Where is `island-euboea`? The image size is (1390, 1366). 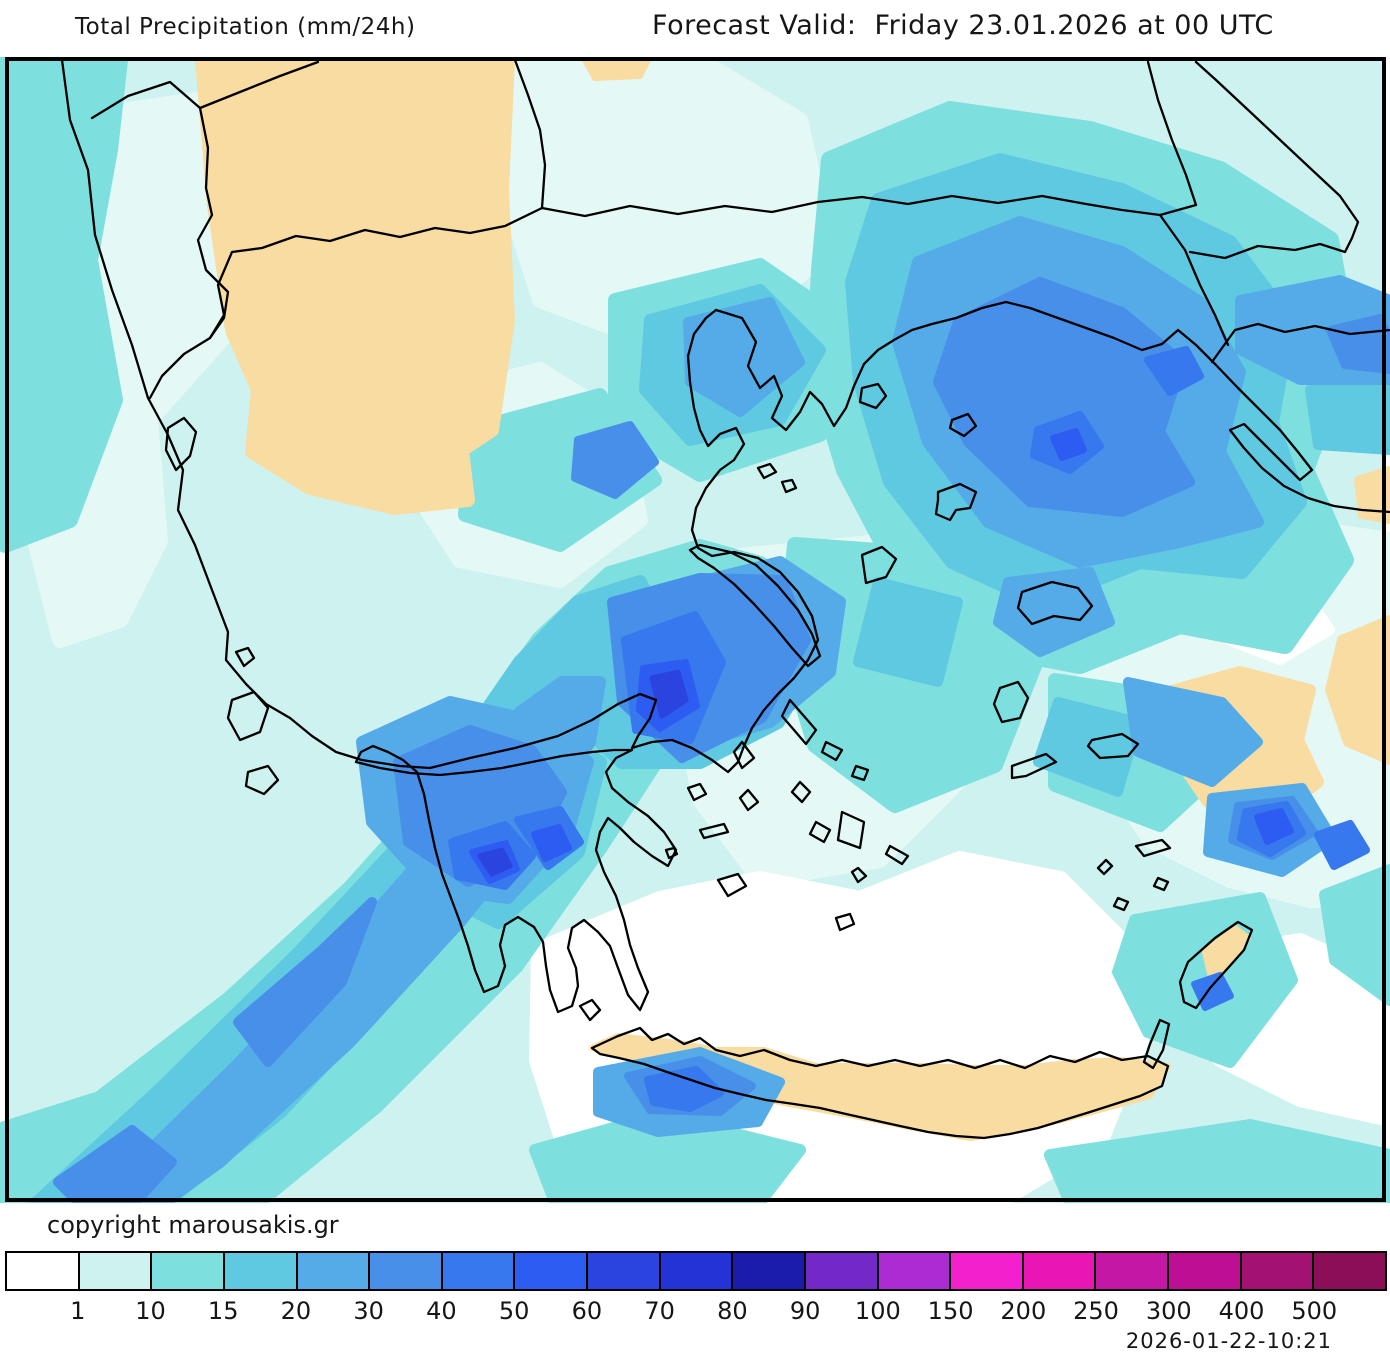
island-euboea is located at coordinates (755, 605).